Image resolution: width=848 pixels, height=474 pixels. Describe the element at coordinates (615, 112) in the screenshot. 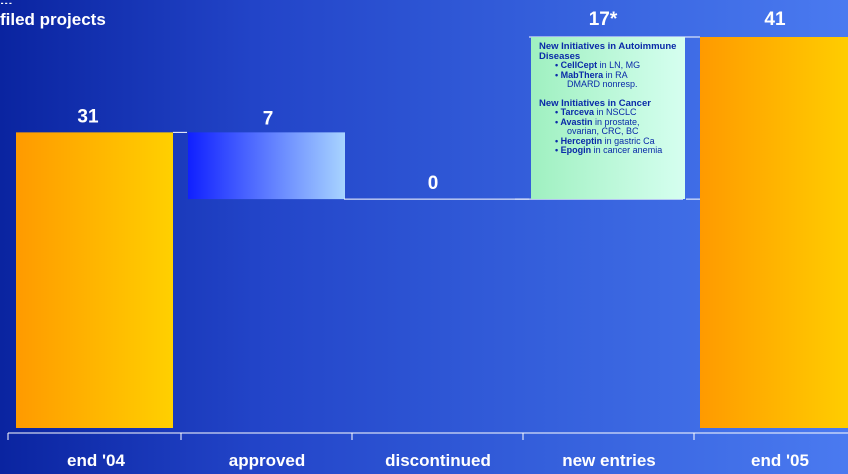

I see `cancer-item-0-text: in NSCLC` at that location.